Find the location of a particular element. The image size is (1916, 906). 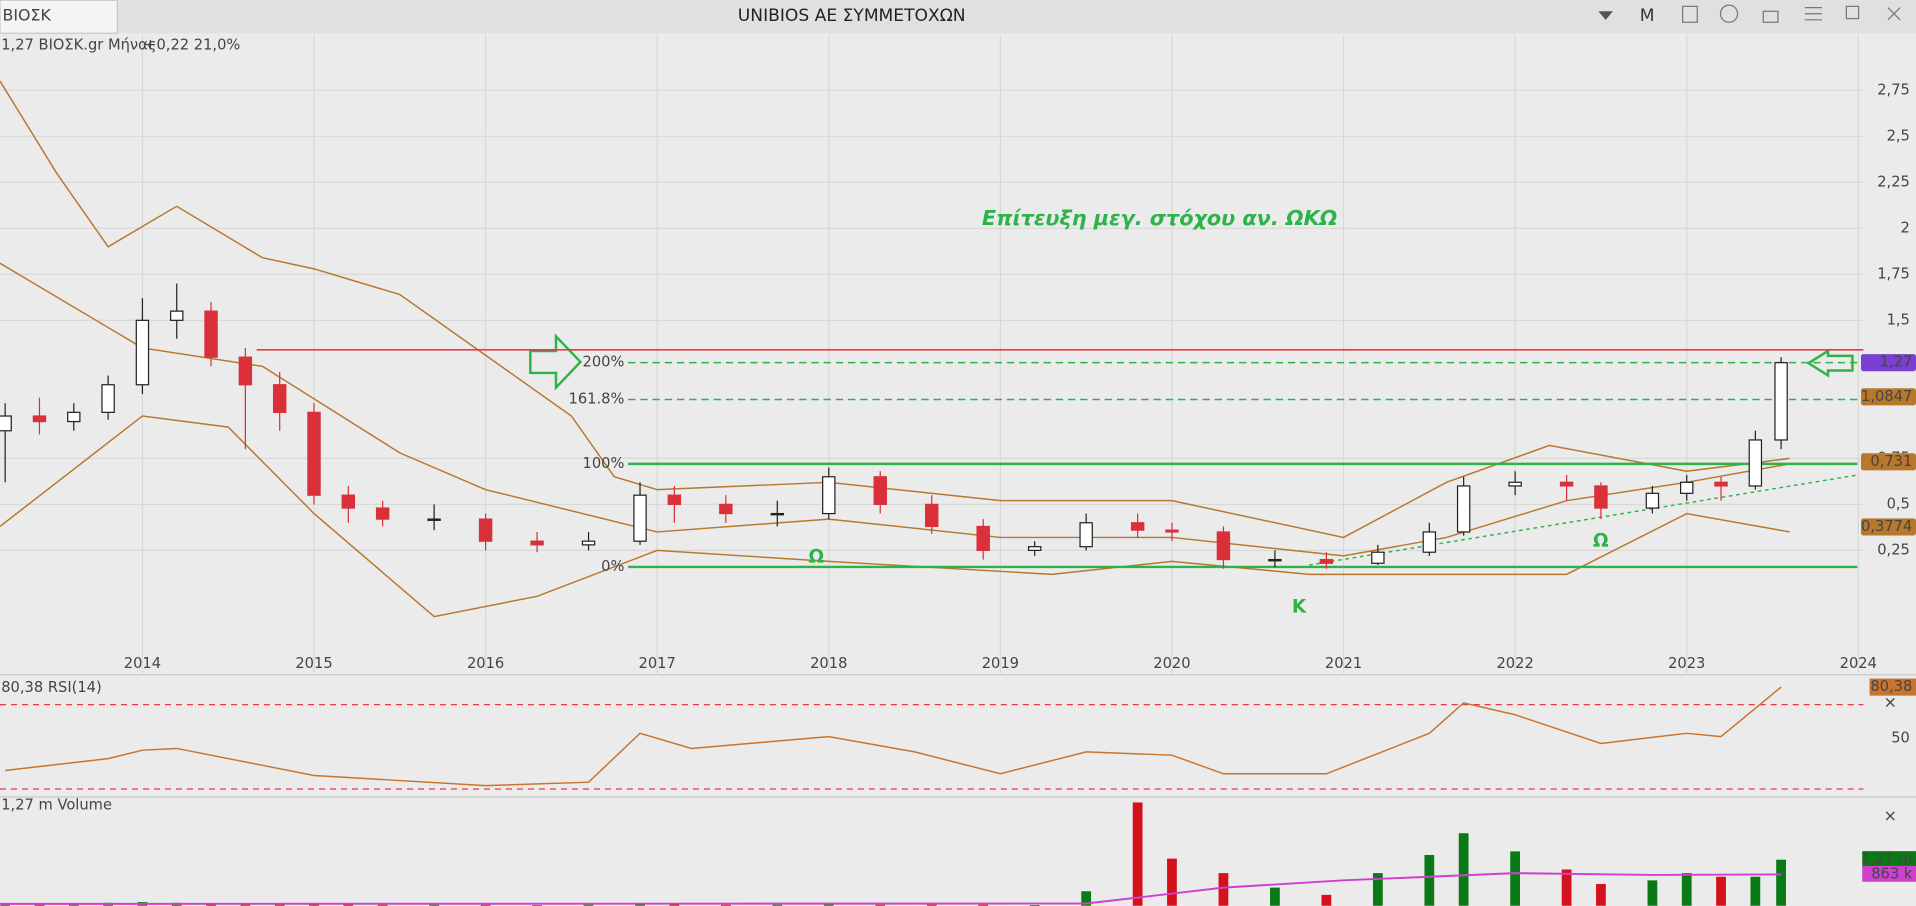

comment-icon is located at coordinates (1729, 13).